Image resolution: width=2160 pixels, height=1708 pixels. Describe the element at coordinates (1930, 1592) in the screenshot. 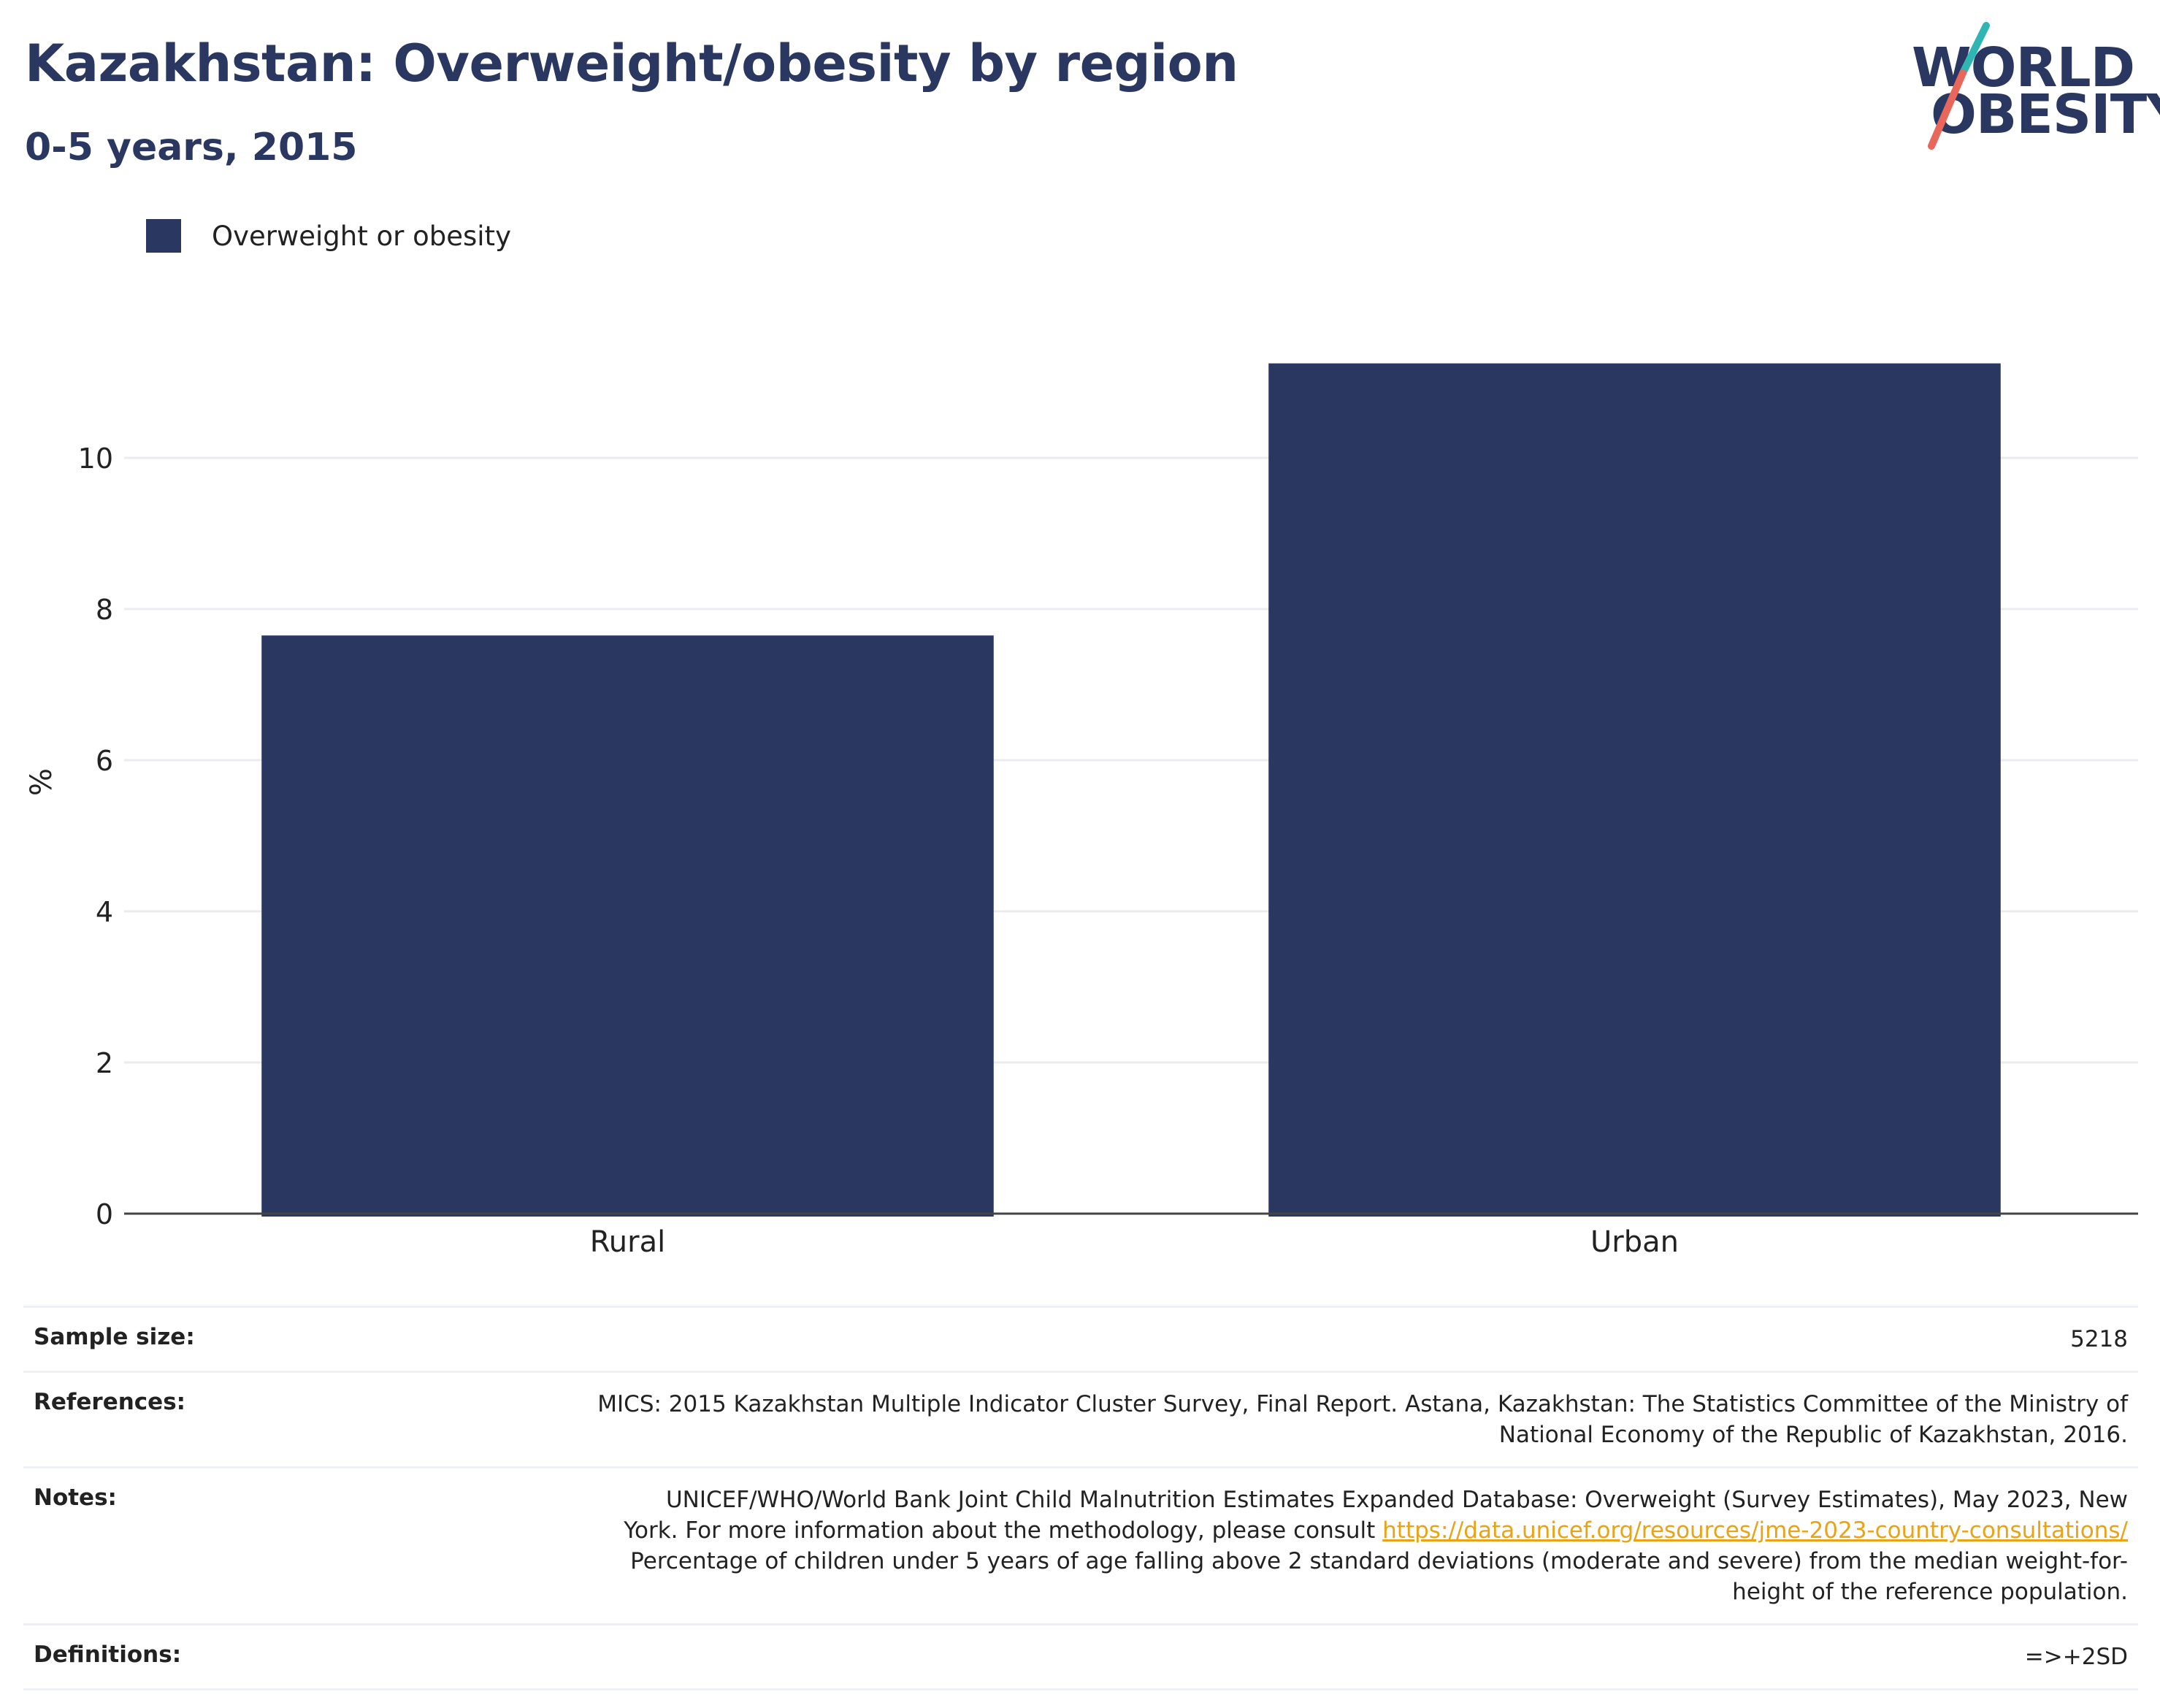

I see `notes-line4: height of the reference population.` at that location.